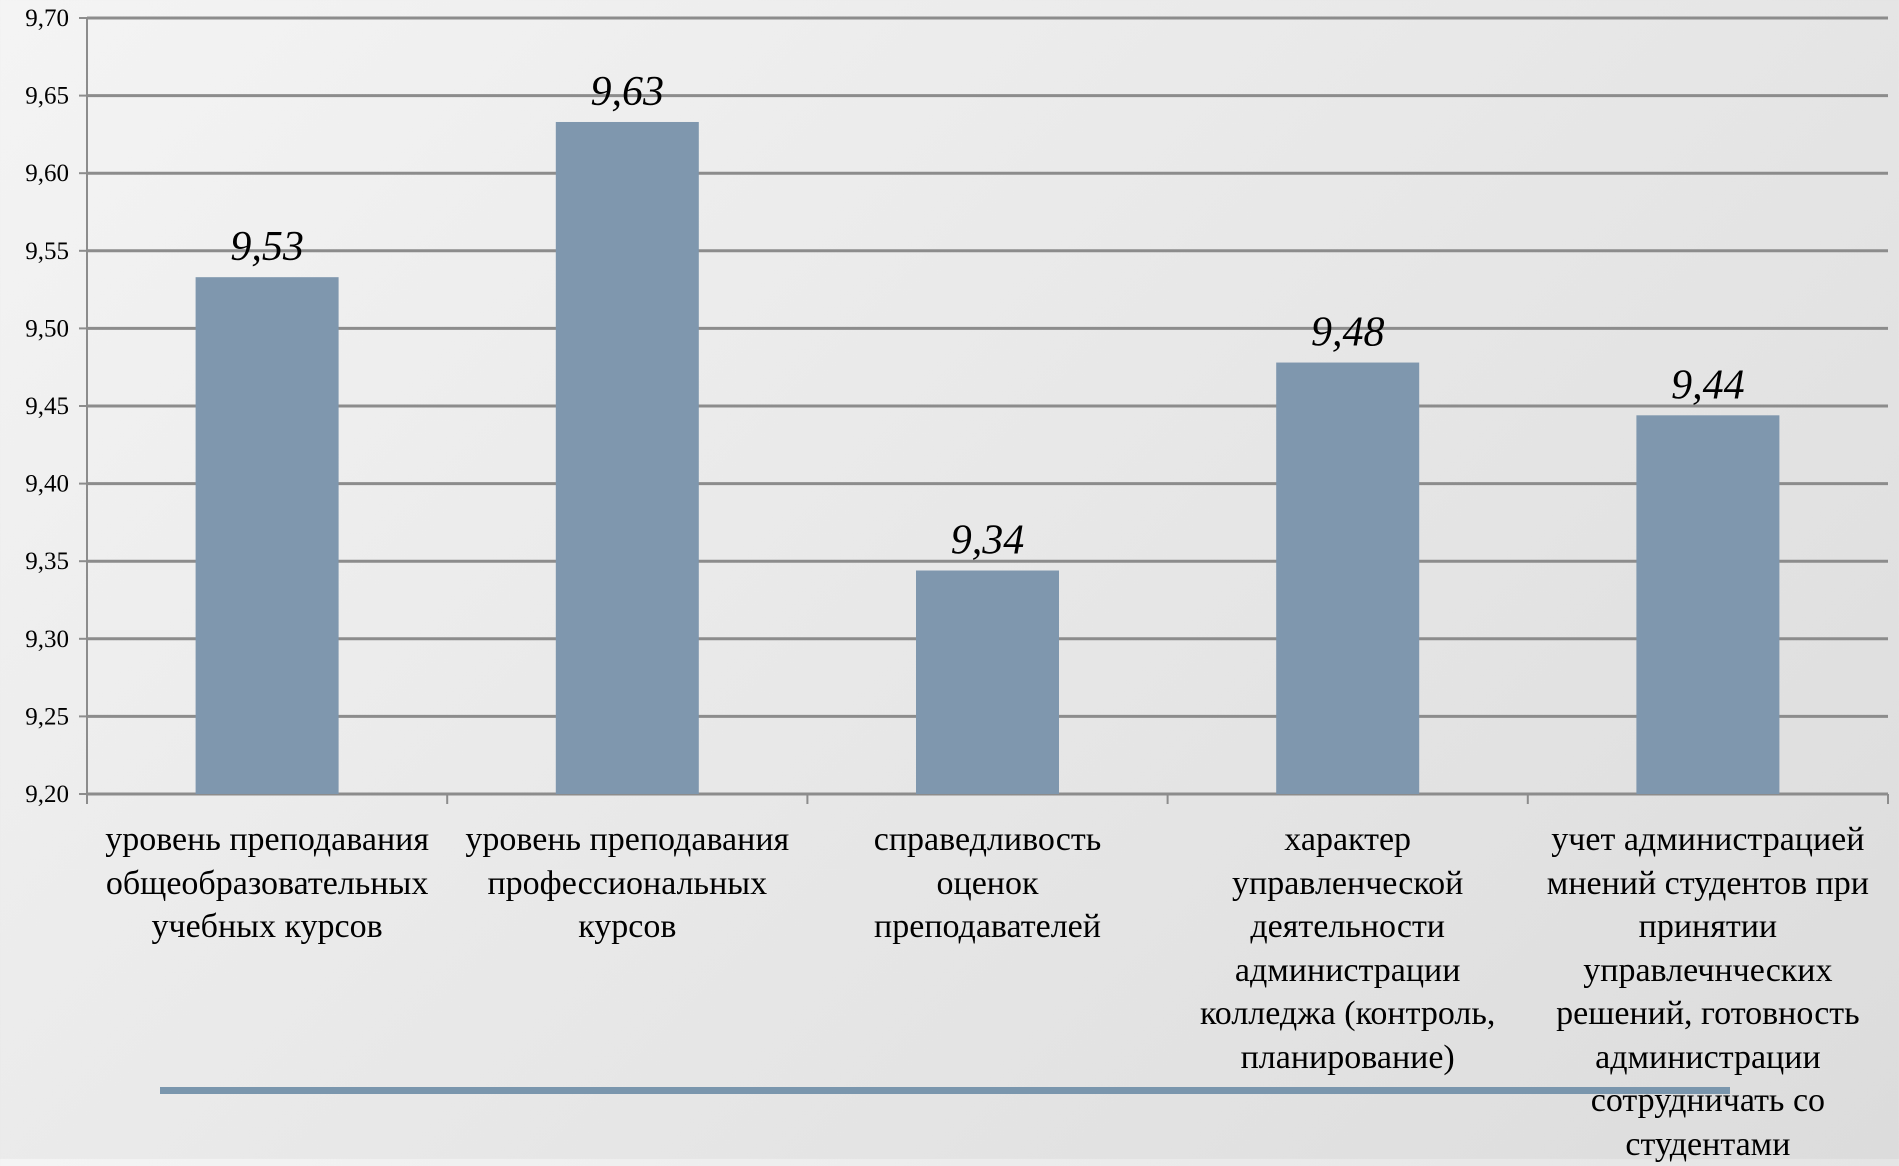 The width and height of the screenshot is (1899, 1166). What do you see at coordinates (628, 92) in the screenshot?
I see `data-label: 9,63` at bounding box center [628, 92].